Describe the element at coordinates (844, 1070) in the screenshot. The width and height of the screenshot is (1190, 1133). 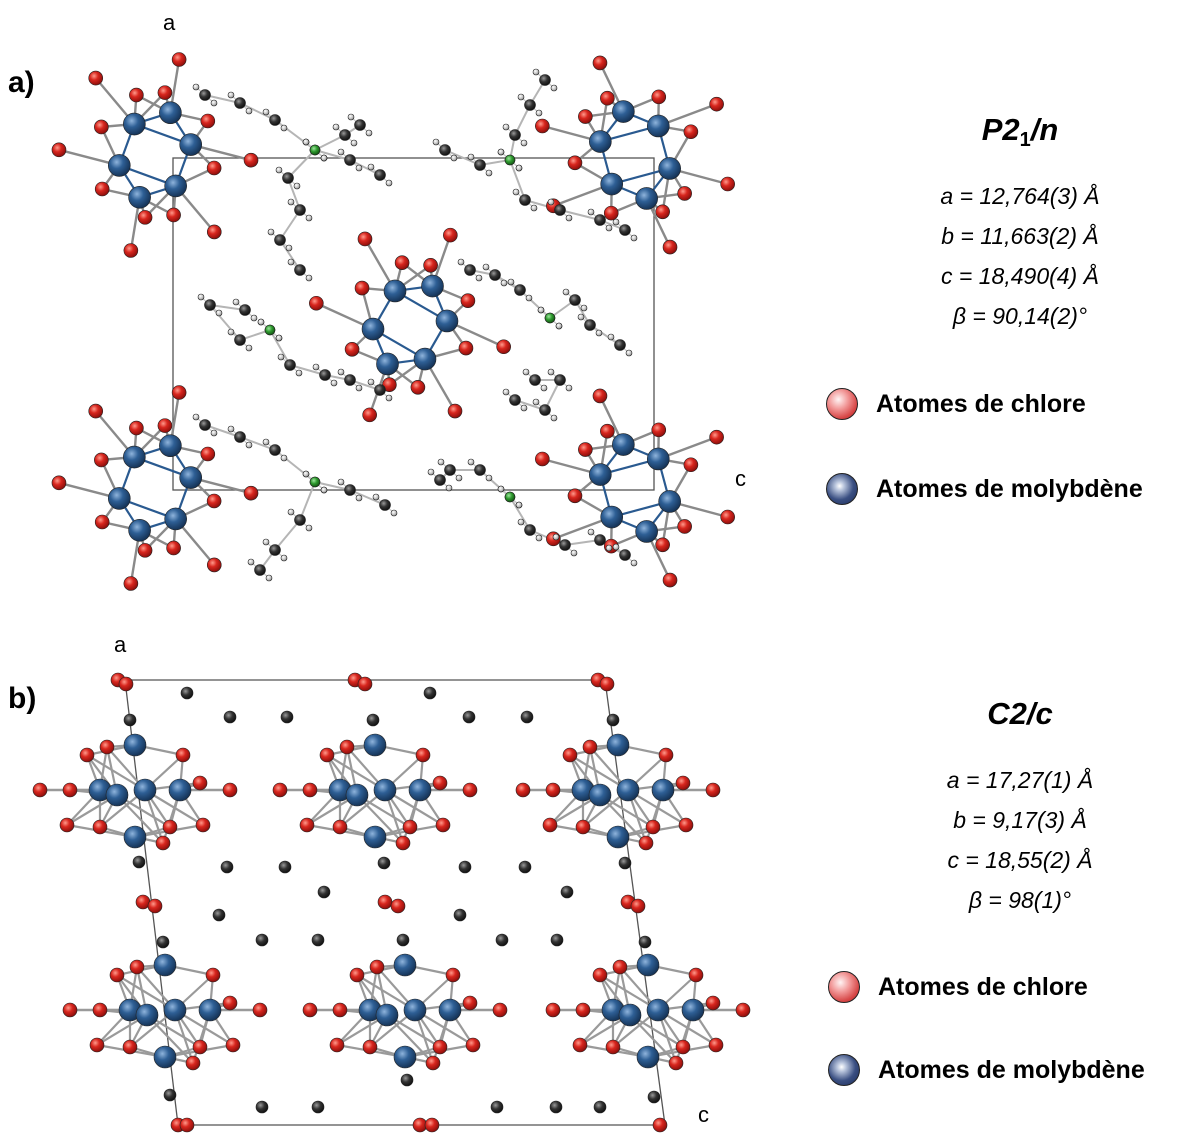
I see `molybdenum-swatch-icon` at that location.